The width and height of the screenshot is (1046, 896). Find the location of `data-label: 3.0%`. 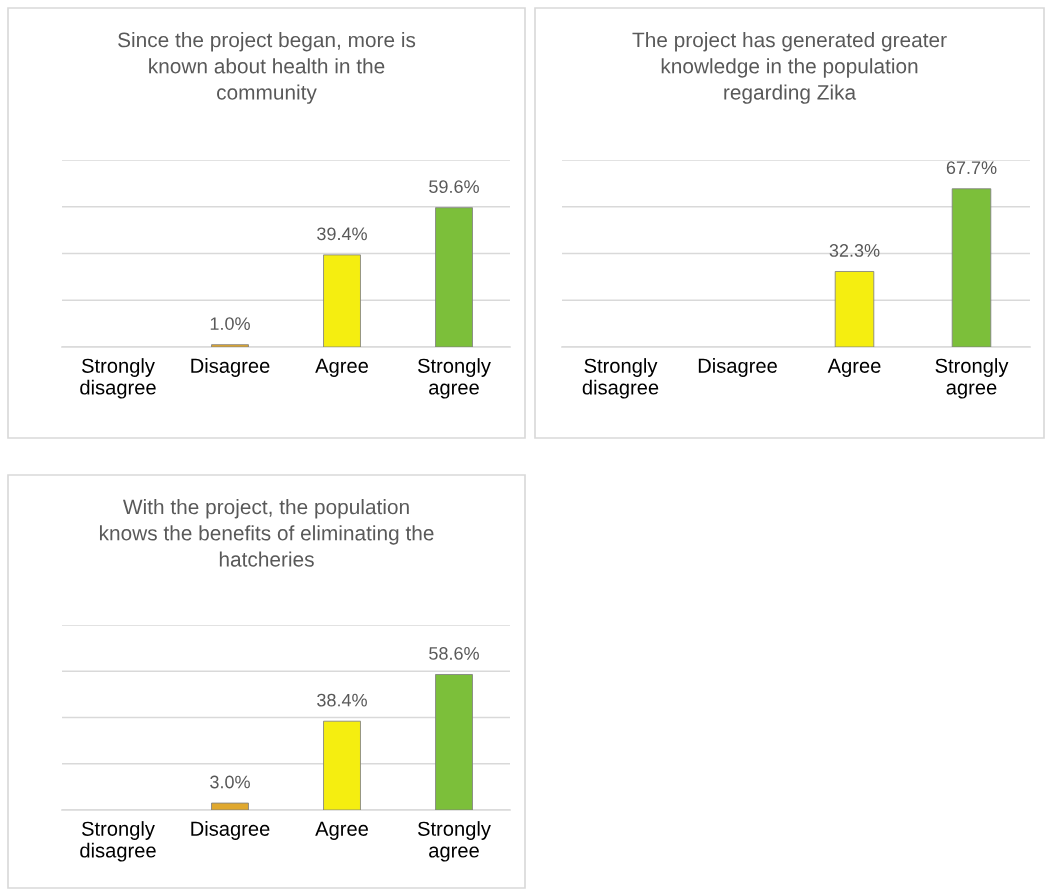

data-label: 3.0% is located at coordinates (230, 782).